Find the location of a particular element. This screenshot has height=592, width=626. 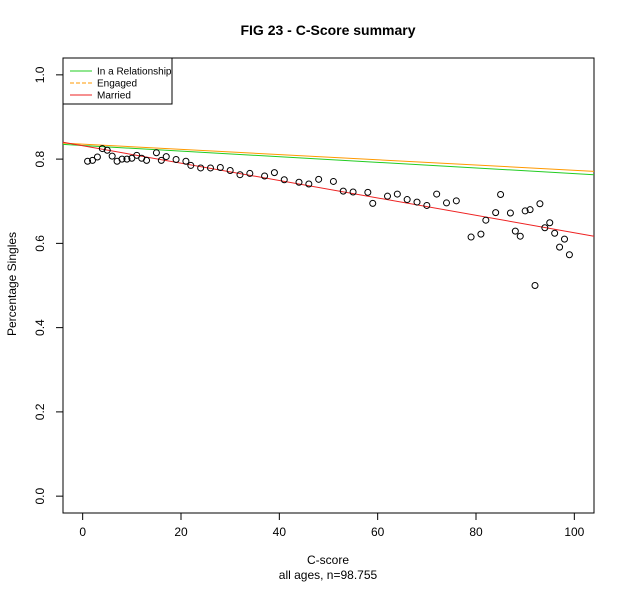

y-tick-label: 0.4 is located at coordinates (40, 327).